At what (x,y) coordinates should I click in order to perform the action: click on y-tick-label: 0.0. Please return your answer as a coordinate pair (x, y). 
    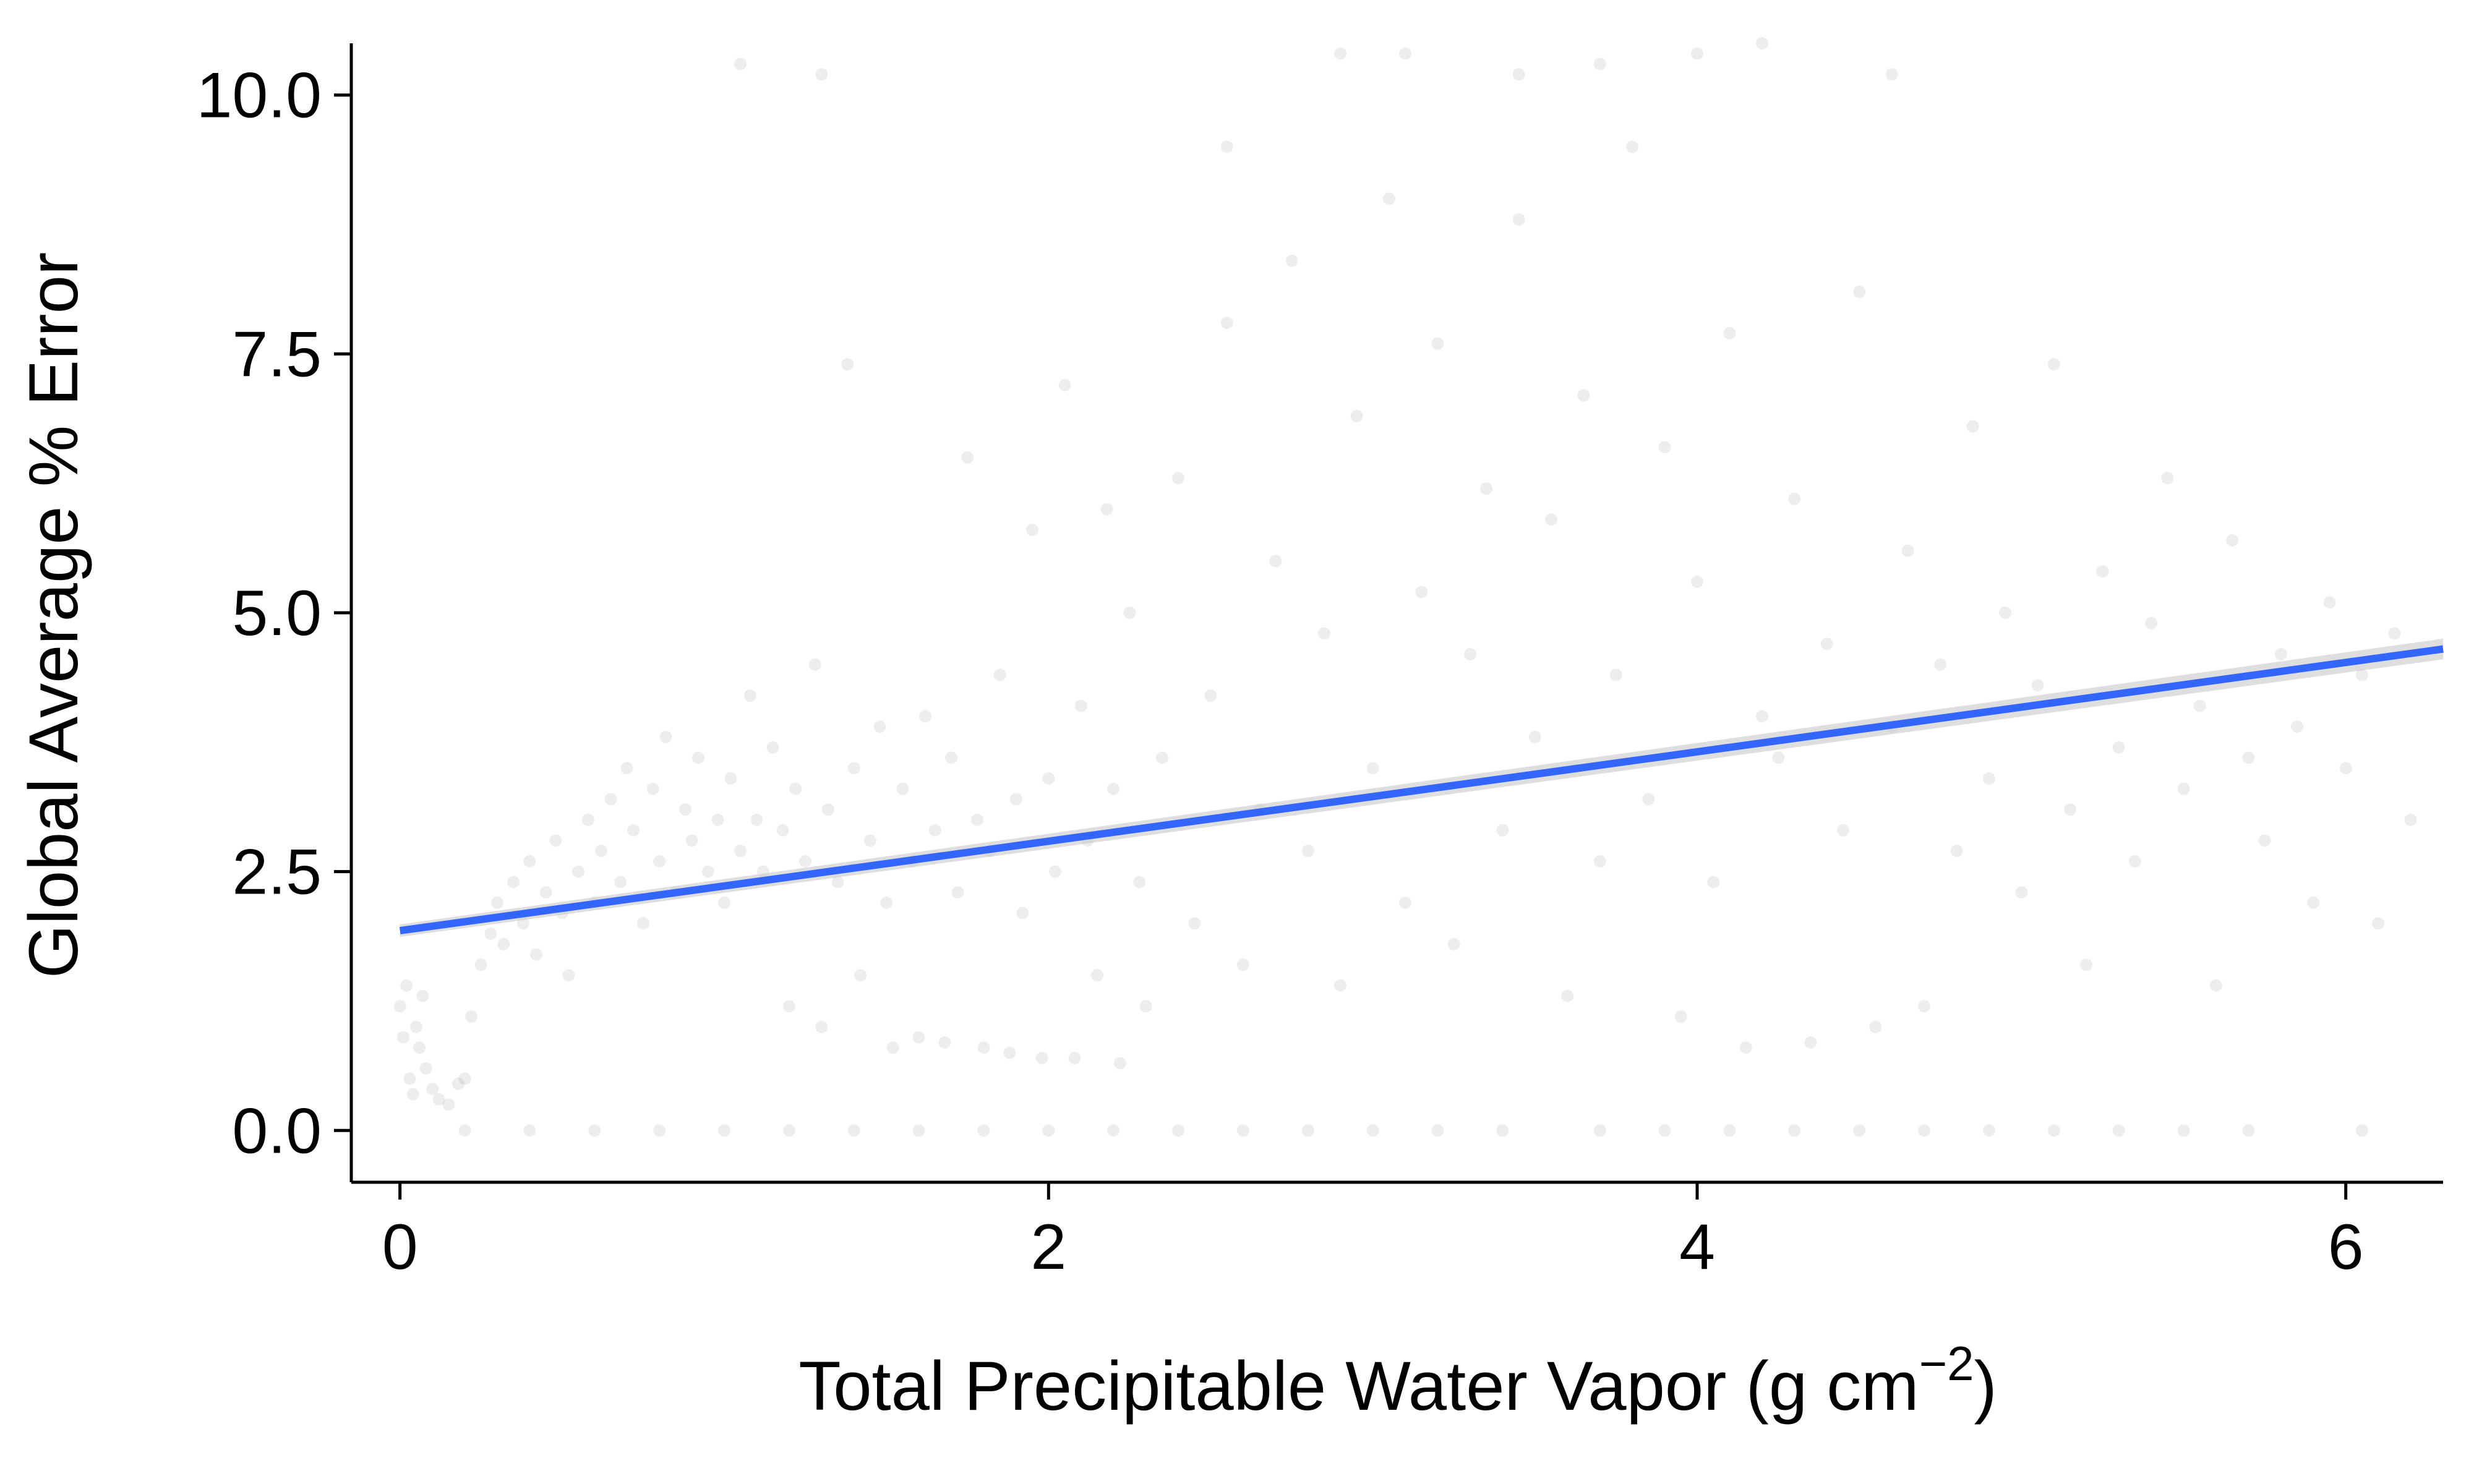
    Looking at the image, I should click on (277, 1131).